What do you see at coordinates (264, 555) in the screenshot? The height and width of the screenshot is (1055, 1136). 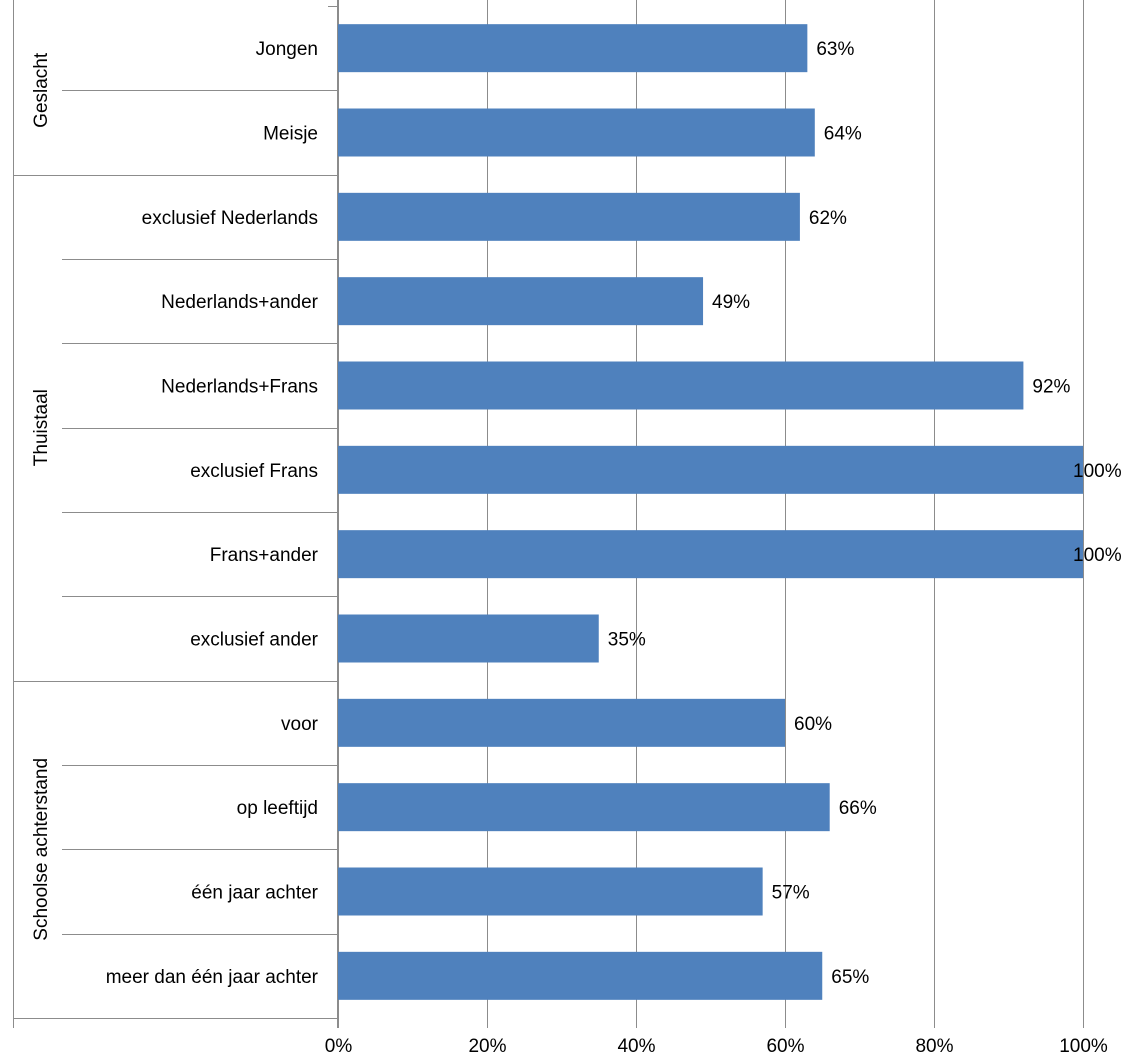 I see `category-label: Frans+ander` at bounding box center [264, 555].